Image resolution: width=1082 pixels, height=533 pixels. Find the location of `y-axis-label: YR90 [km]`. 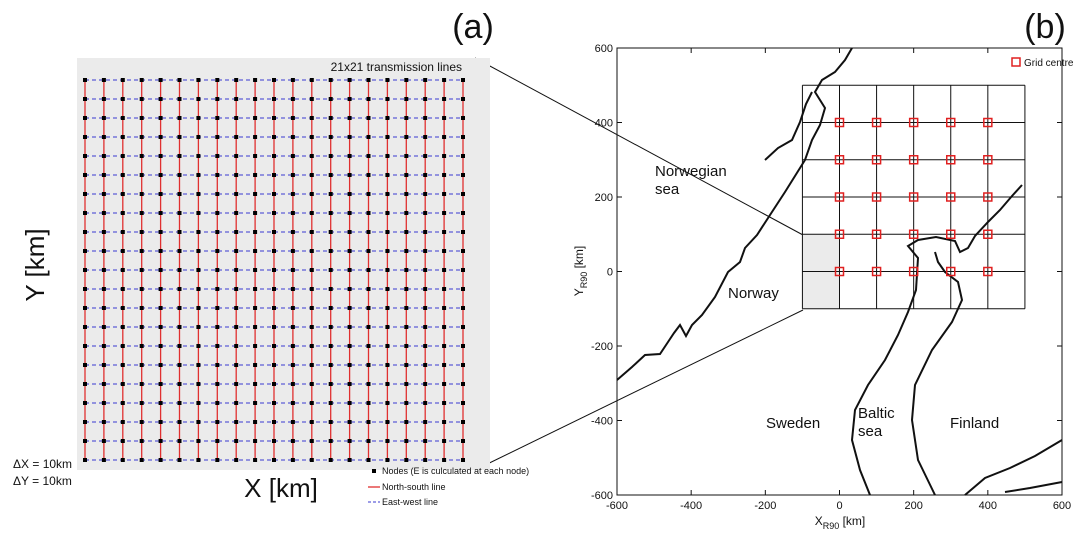

y-axis-label: YR90 [km] is located at coordinates (580, 271).